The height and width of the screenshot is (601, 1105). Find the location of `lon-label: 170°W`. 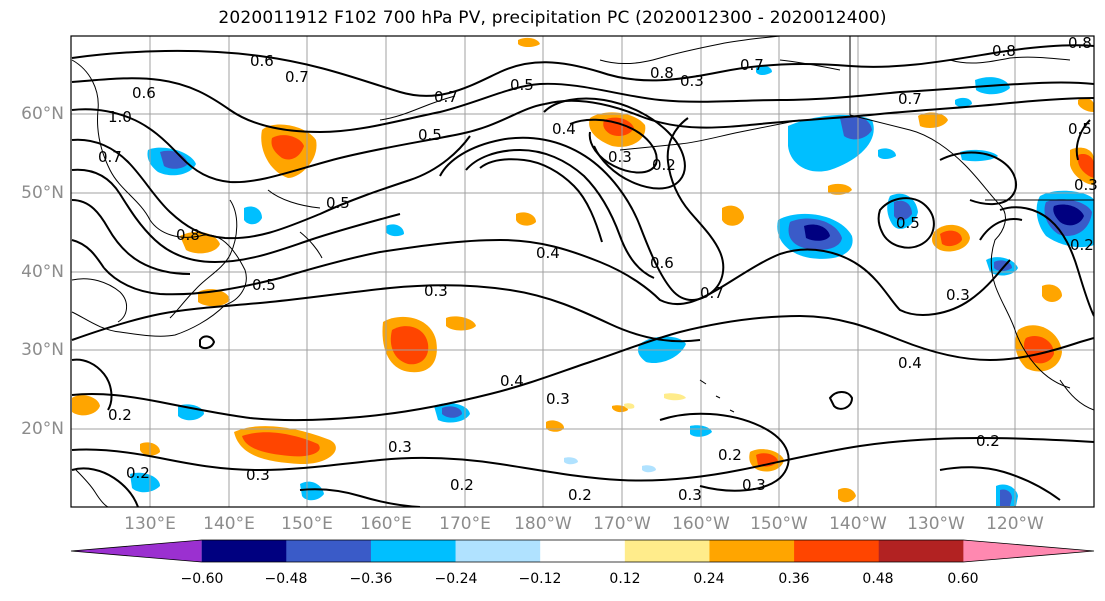

lon-label: 170°W is located at coordinates (622, 524).